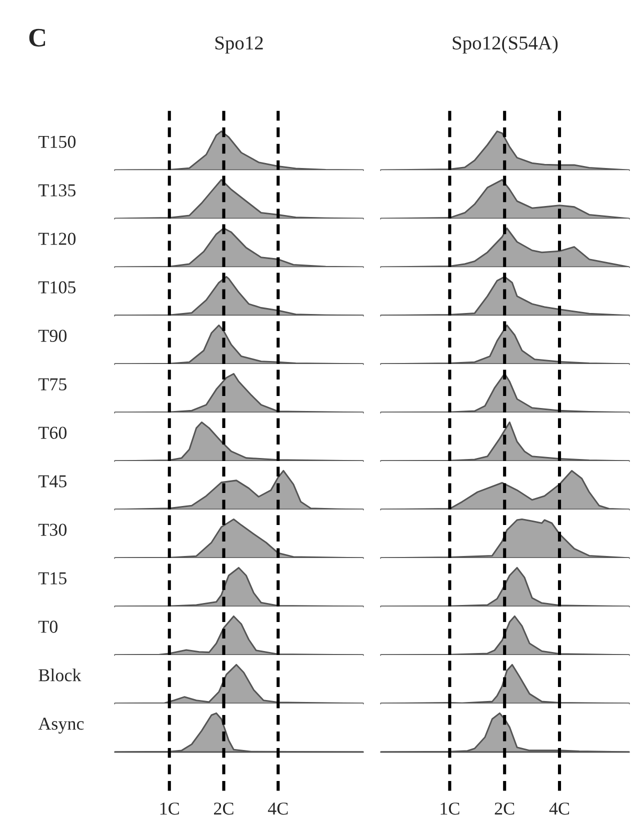  Describe the element at coordinates (57, 287) in the screenshot. I see `y-axis-title: T105` at that location.